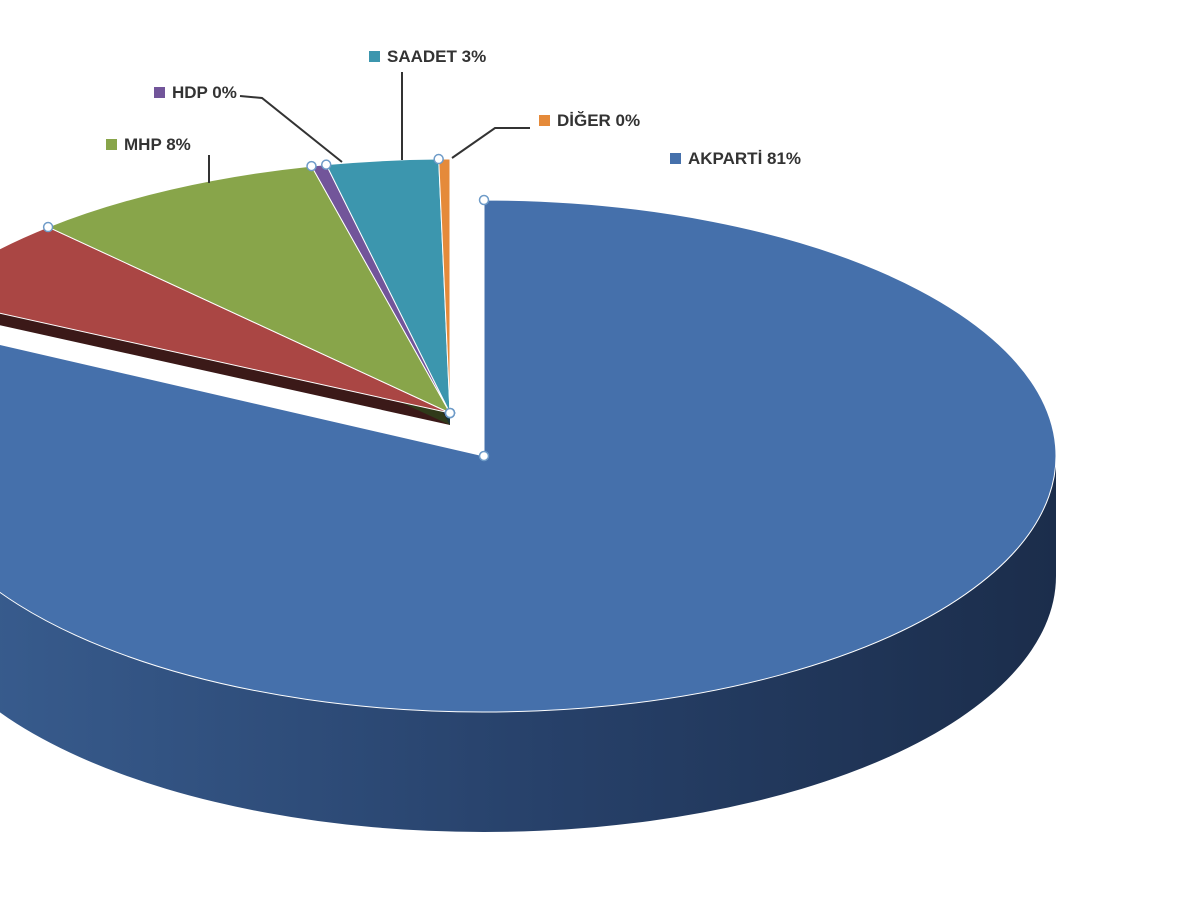 Image resolution: width=1200 pixels, height=905 pixels. What do you see at coordinates (453, 115) in the screenshot?
I see `slice-labels: AKPARTİ 81% MHP 8% HDP 0% SAADET 3% DİĞER 0%` at bounding box center [453, 115].